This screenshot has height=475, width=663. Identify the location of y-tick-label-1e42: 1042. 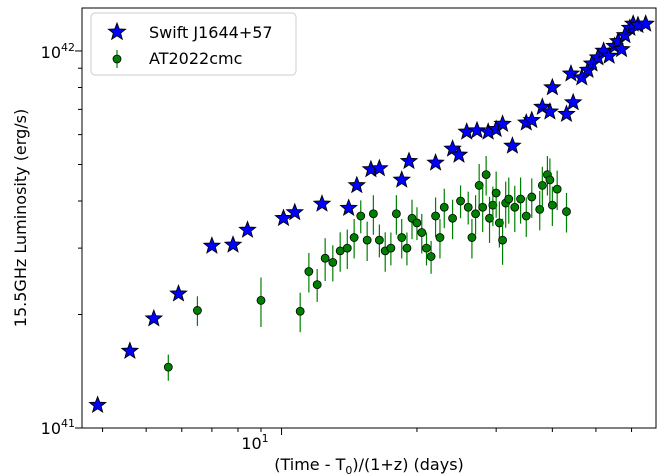
(58, 51).